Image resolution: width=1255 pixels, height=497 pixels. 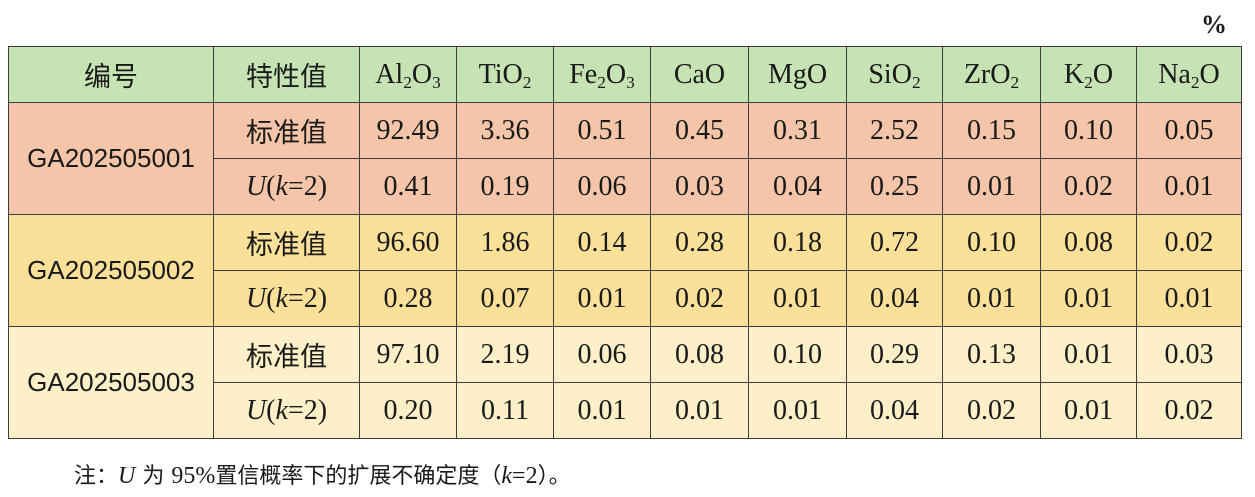 I want to click on header-component: TiO2, so click(x=505, y=74).